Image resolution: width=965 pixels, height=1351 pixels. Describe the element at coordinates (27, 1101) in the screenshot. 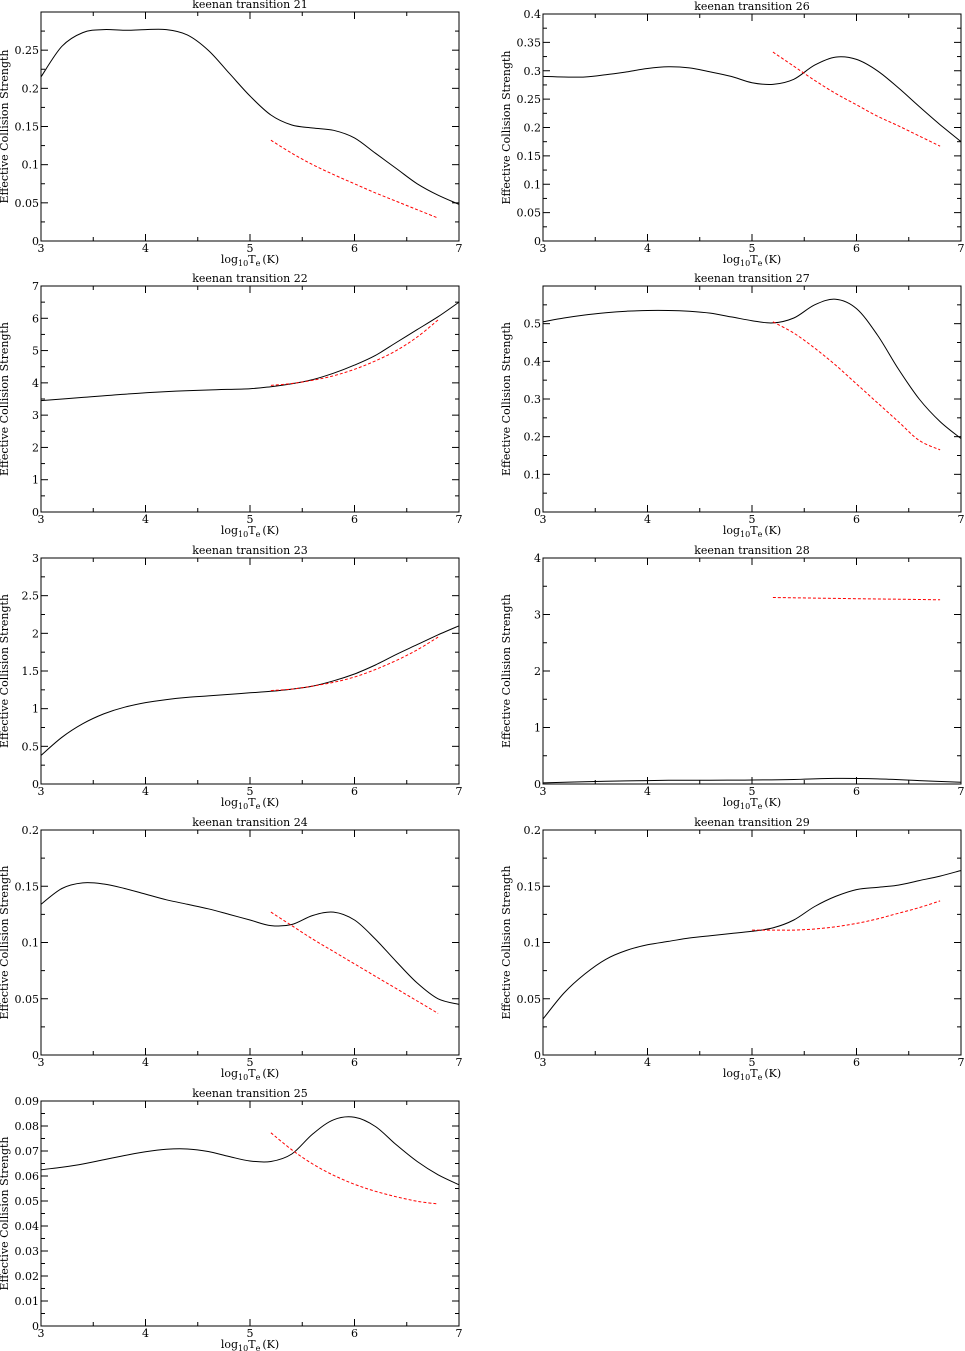

I see `y-tick-label: 0.09` at that location.